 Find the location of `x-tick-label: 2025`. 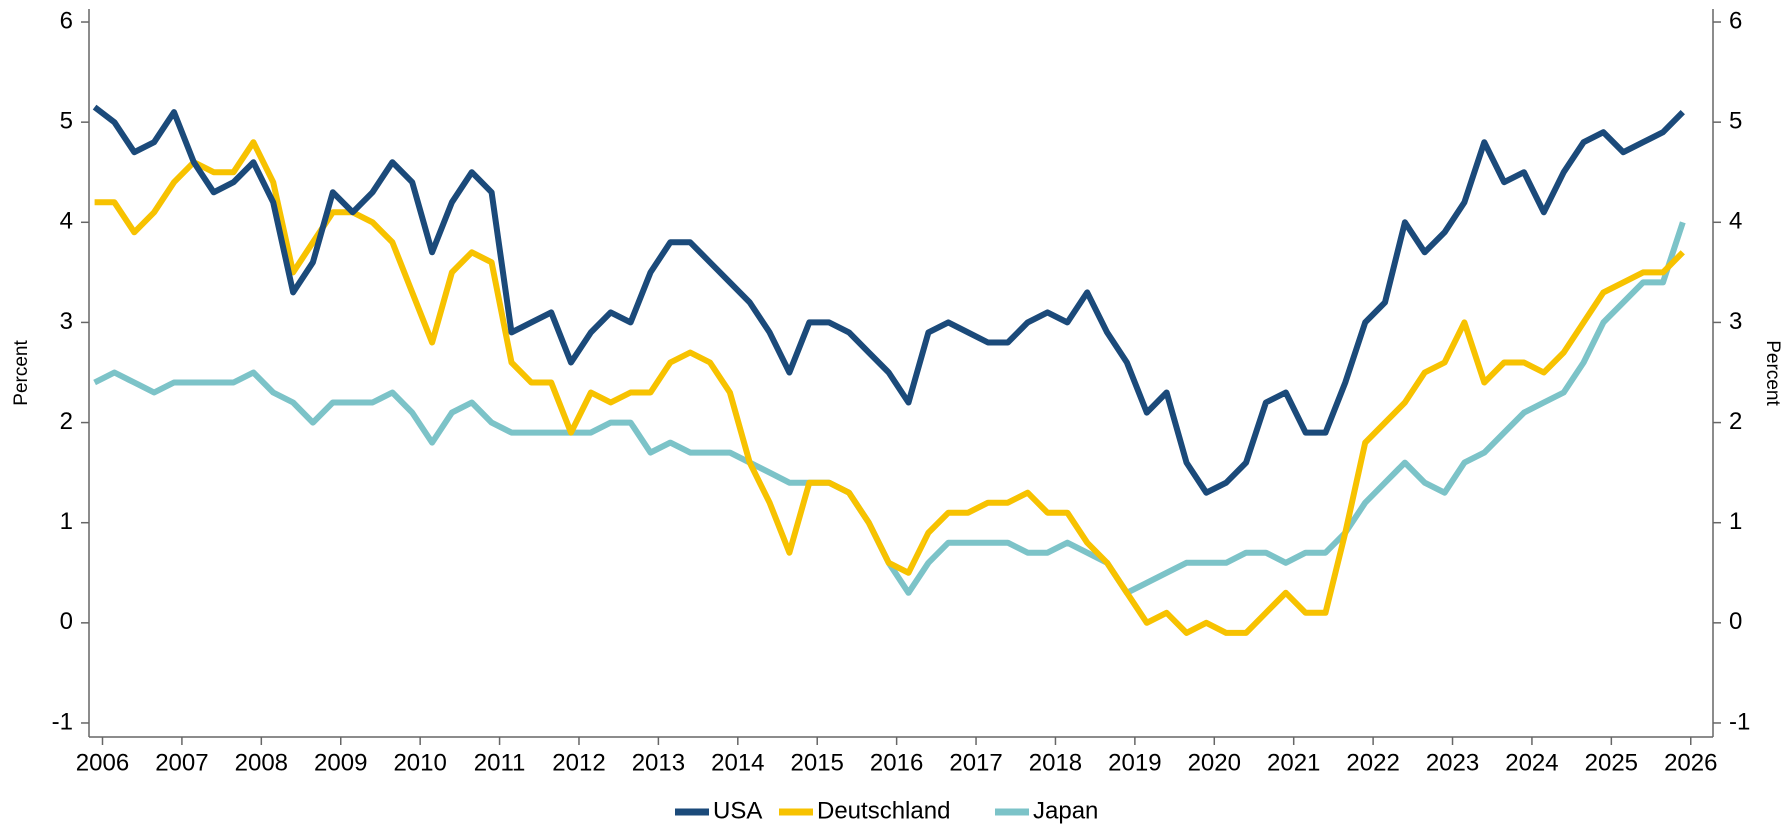

x-tick-label: 2025 is located at coordinates (1611, 762).